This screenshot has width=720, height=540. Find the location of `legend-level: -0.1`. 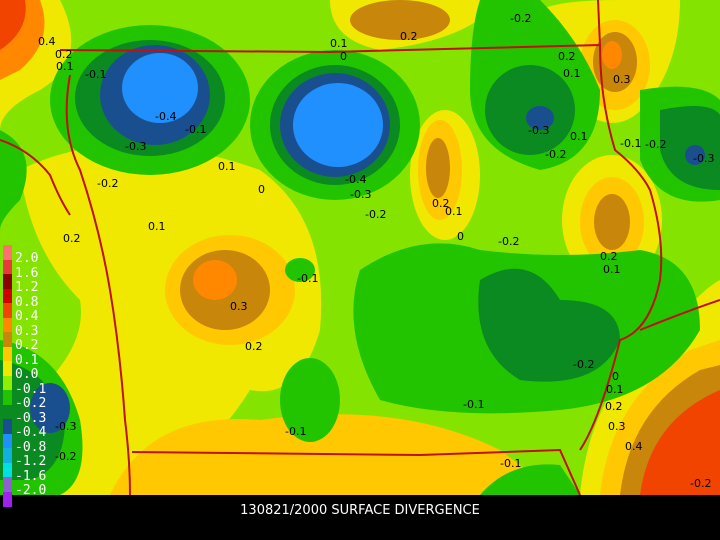

legend-level: -0.1 is located at coordinates (31, 389).